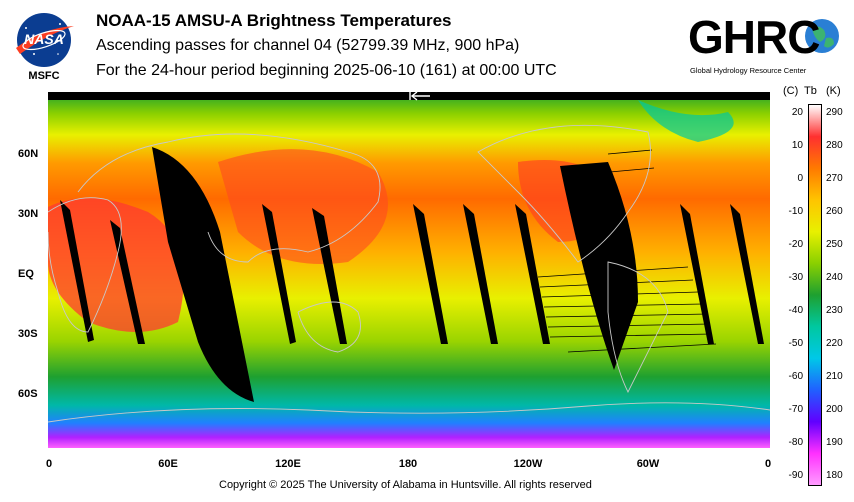 This screenshot has height=502, width=854. I want to click on colorbar-tick-kelvin: 270, so click(834, 178).